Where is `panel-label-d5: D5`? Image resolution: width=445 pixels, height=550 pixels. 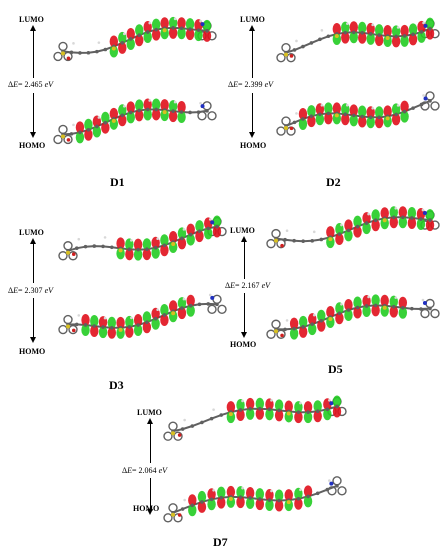 panel-label-d5: D5 is located at coordinates (335, 369).